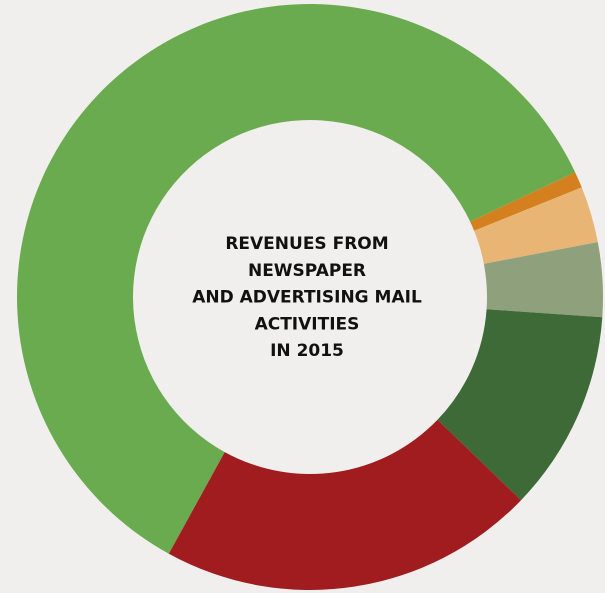 This screenshot has width=605, height=593. What do you see at coordinates (306, 244) in the screenshot?
I see `center-title: REVENUES FROM` at bounding box center [306, 244].